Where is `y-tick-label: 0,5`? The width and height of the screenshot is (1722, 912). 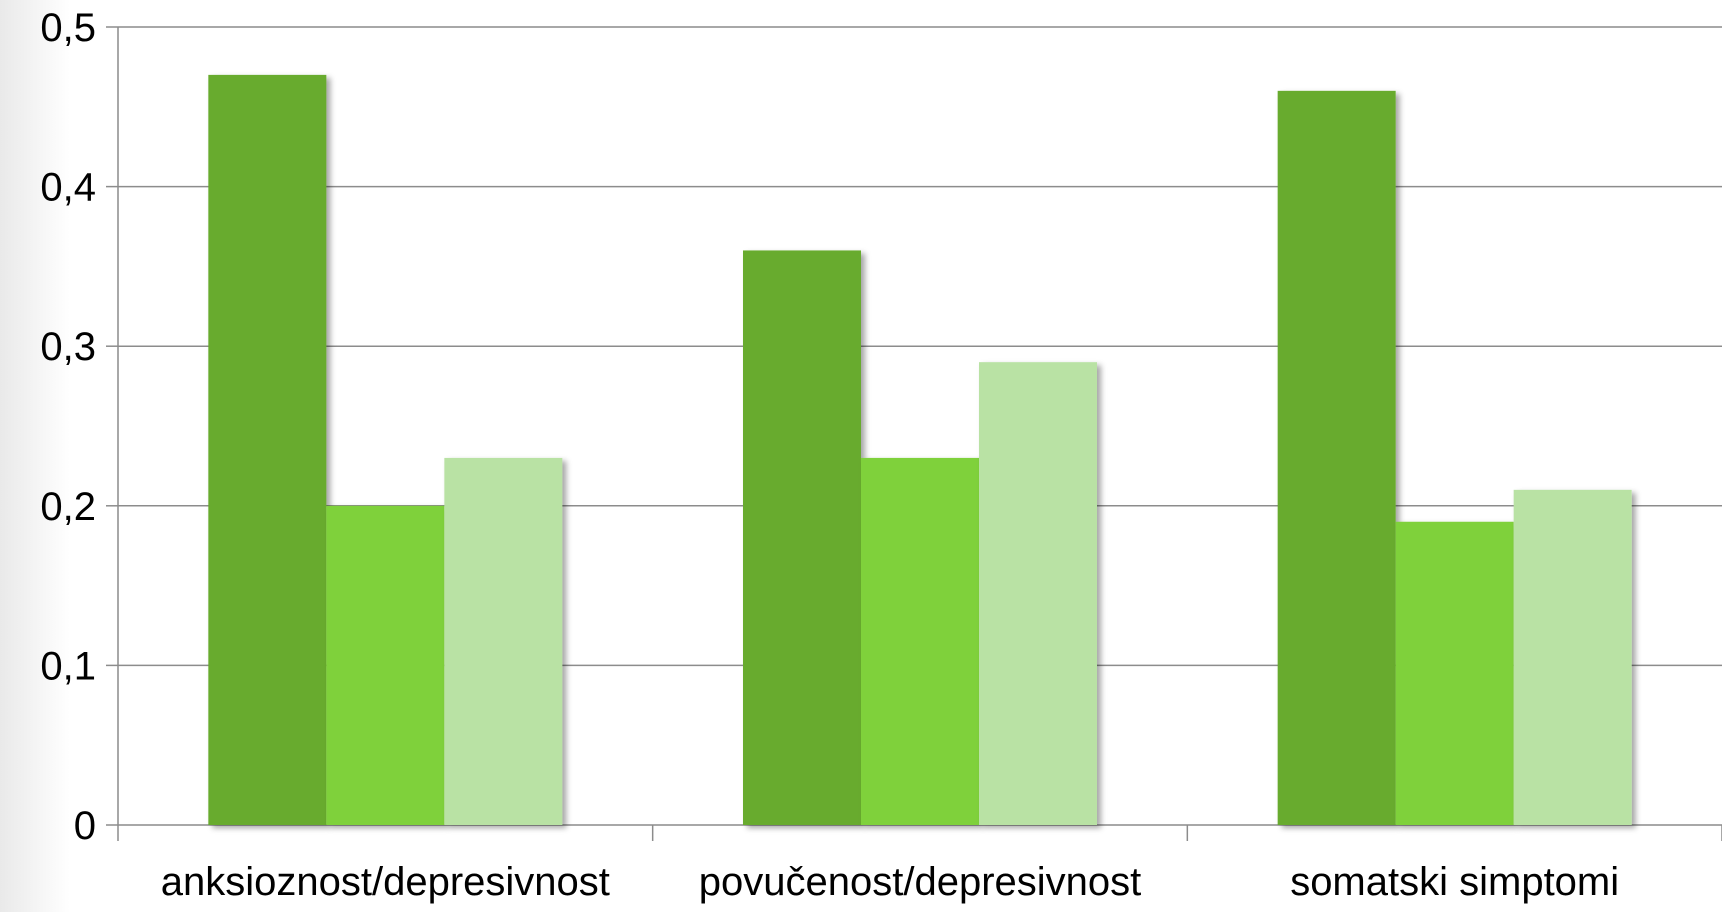 y-tick-label: 0,5 is located at coordinates (68, 28).